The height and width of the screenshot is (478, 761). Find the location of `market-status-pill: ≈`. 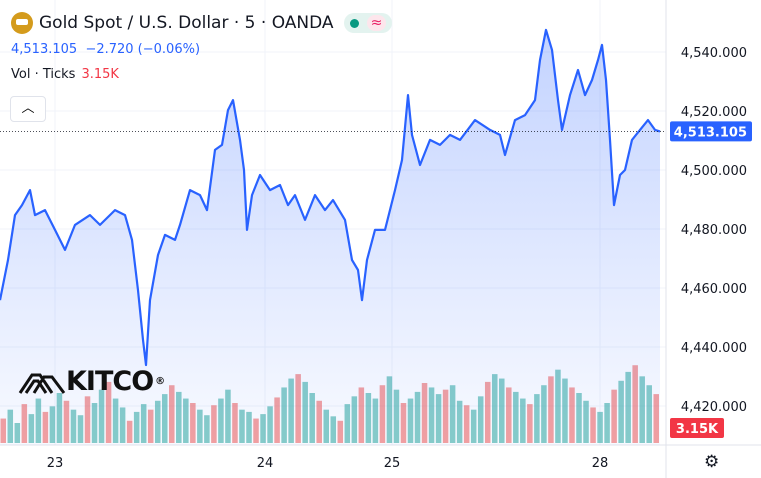

market-status-pill: ≈ is located at coordinates (368, 23).